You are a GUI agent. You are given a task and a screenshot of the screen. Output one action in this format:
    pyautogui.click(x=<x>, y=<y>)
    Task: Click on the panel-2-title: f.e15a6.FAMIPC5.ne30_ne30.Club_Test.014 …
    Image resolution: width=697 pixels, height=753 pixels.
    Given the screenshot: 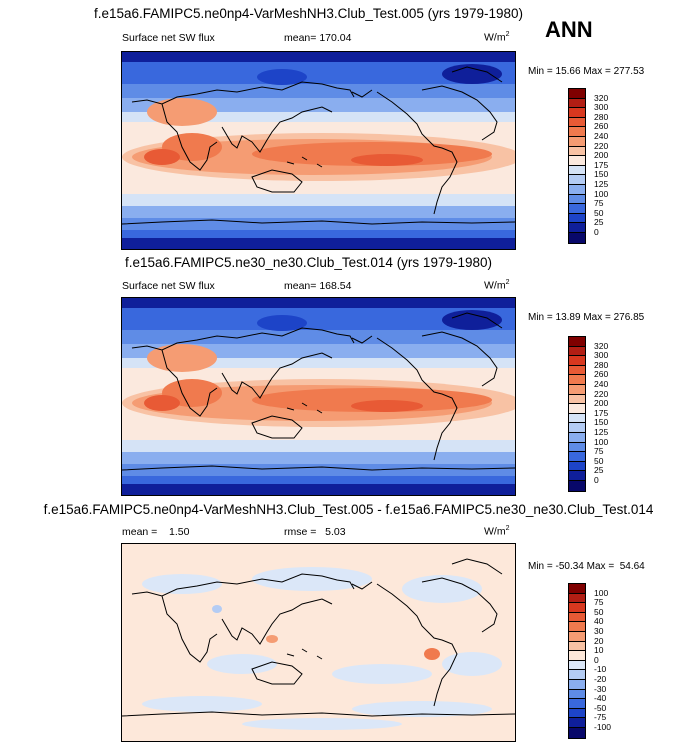 What is the action you would take?
    pyautogui.click(x=308, y=262)
    